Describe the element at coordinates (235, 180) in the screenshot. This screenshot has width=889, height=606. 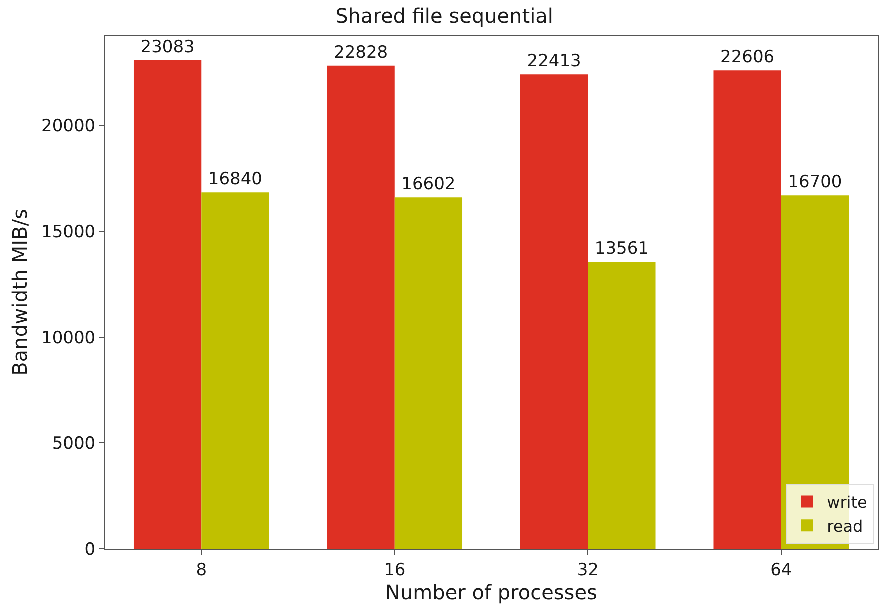
I see `data-label: 16840` at that location.